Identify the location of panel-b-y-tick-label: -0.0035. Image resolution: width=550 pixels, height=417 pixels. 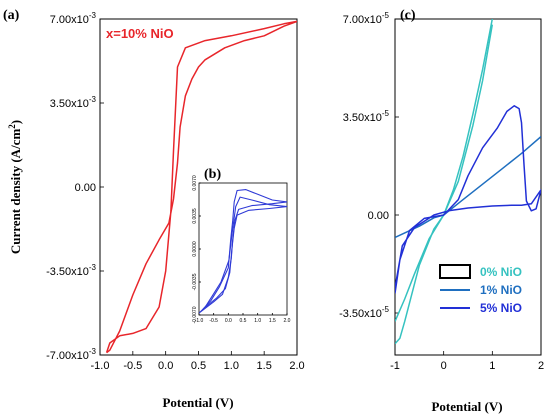
(195, 281).